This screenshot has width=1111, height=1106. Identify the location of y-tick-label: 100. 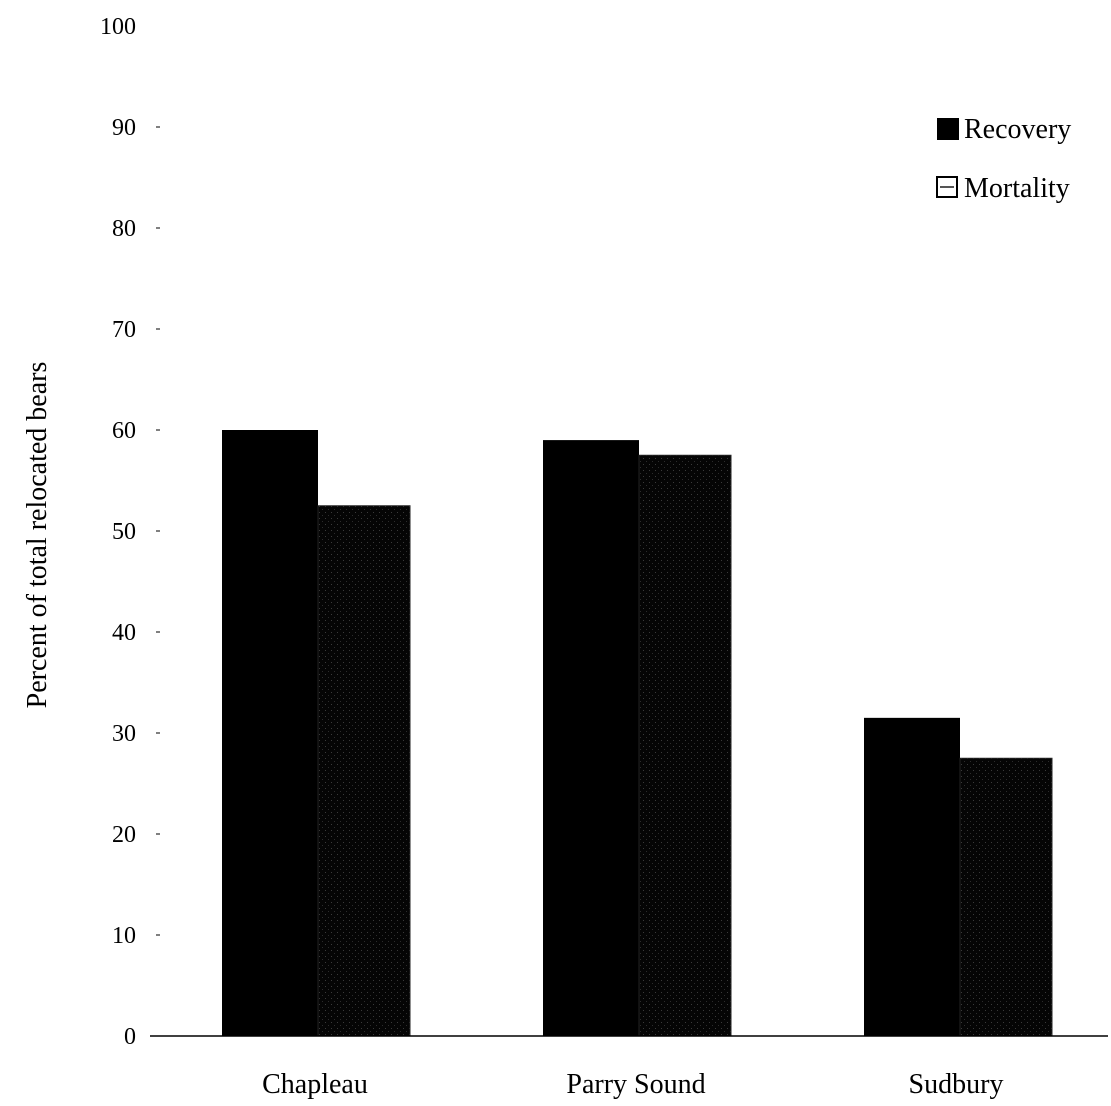
(118, 27).